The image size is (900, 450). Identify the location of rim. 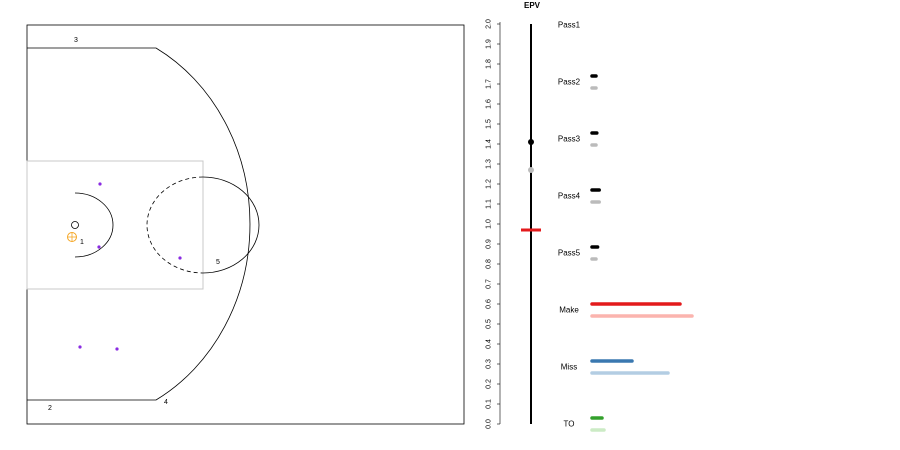
(75, 225).